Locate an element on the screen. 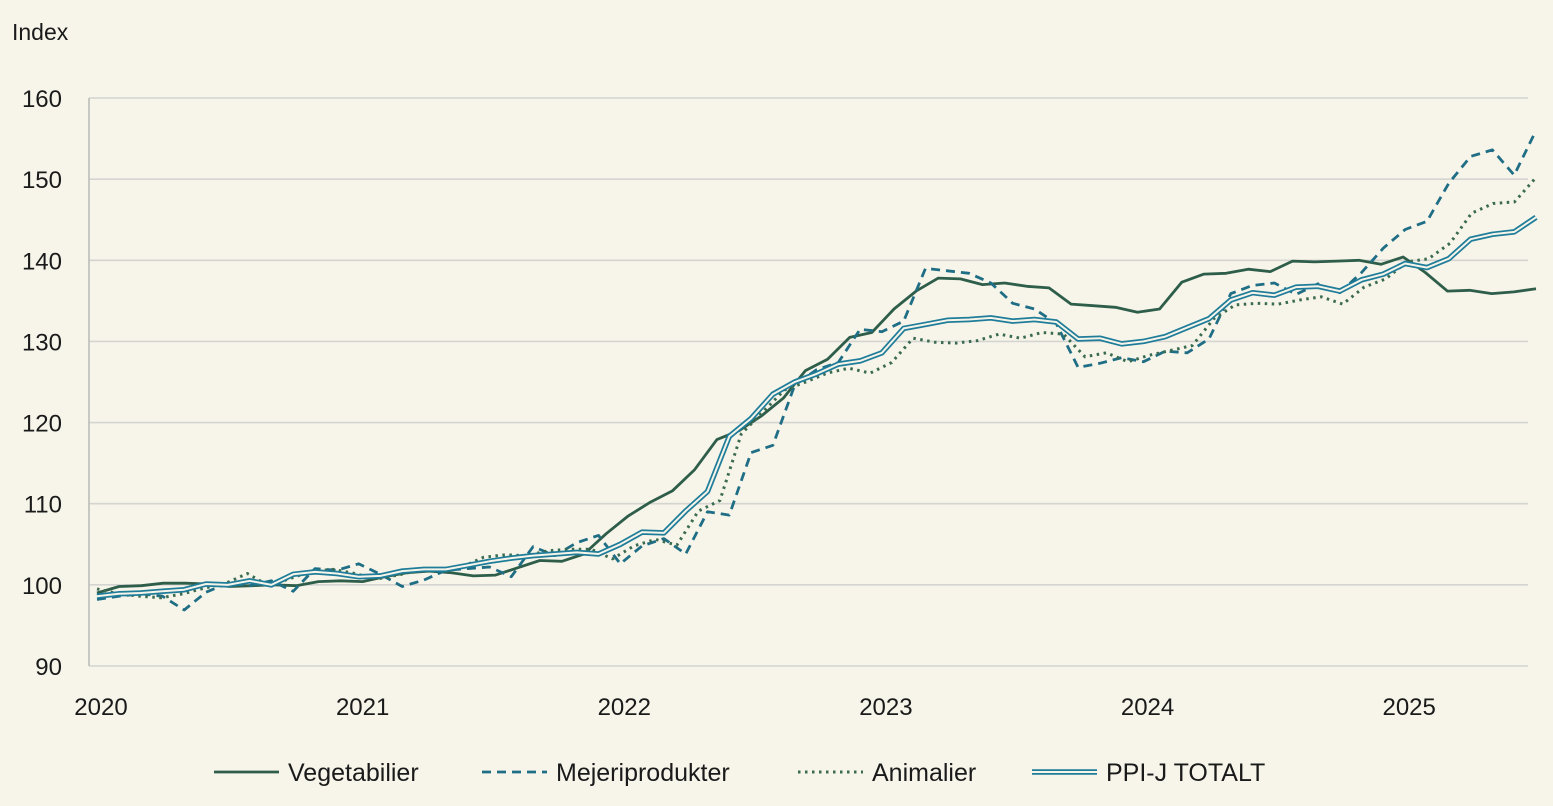 This screenshot has width=1553, height=806. legend-item: PPI-J TOTALT is located at coordinates (1148, 773).